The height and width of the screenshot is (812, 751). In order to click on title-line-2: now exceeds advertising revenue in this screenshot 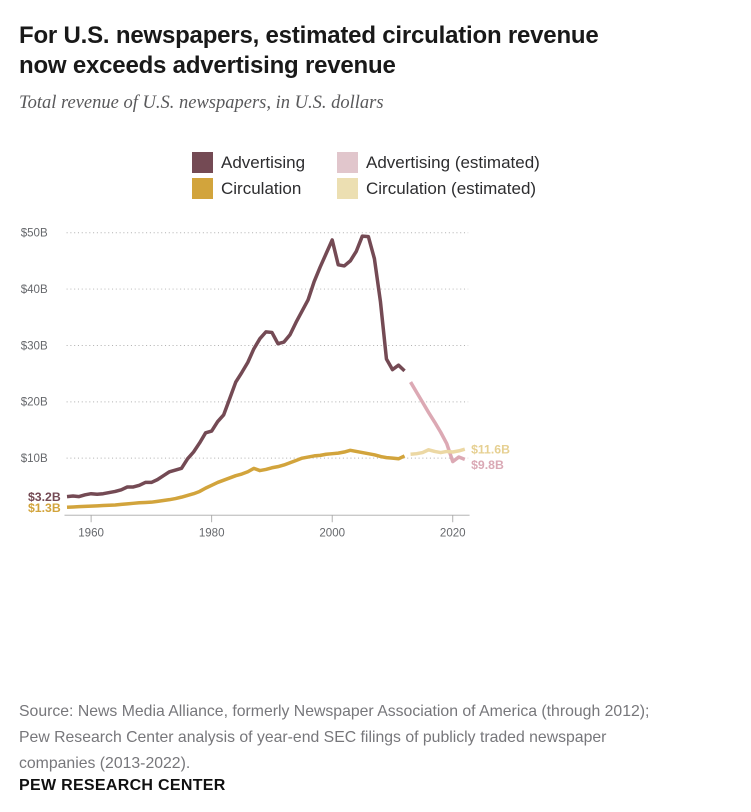, I will do `click(207, 65)`.